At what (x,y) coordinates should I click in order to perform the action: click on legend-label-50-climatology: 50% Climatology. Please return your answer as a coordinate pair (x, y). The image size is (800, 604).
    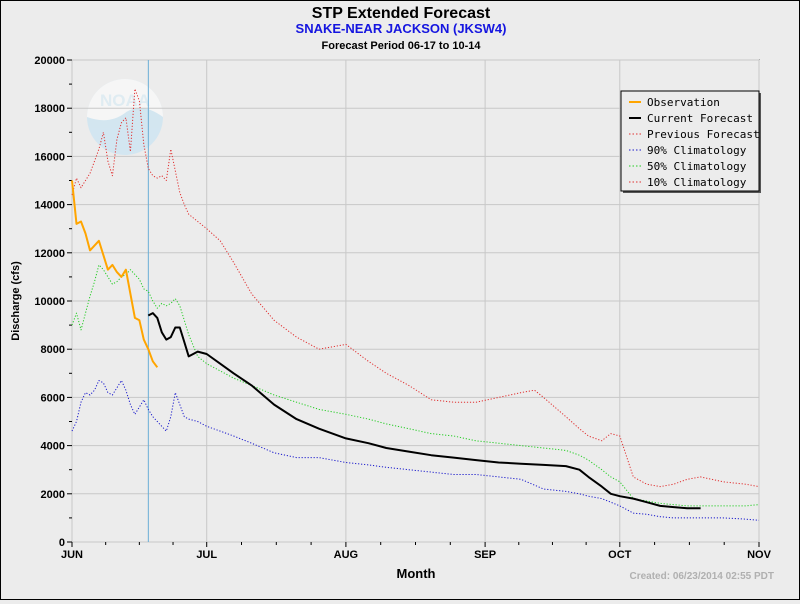
    Looking at the image, I should click on (697, 166).